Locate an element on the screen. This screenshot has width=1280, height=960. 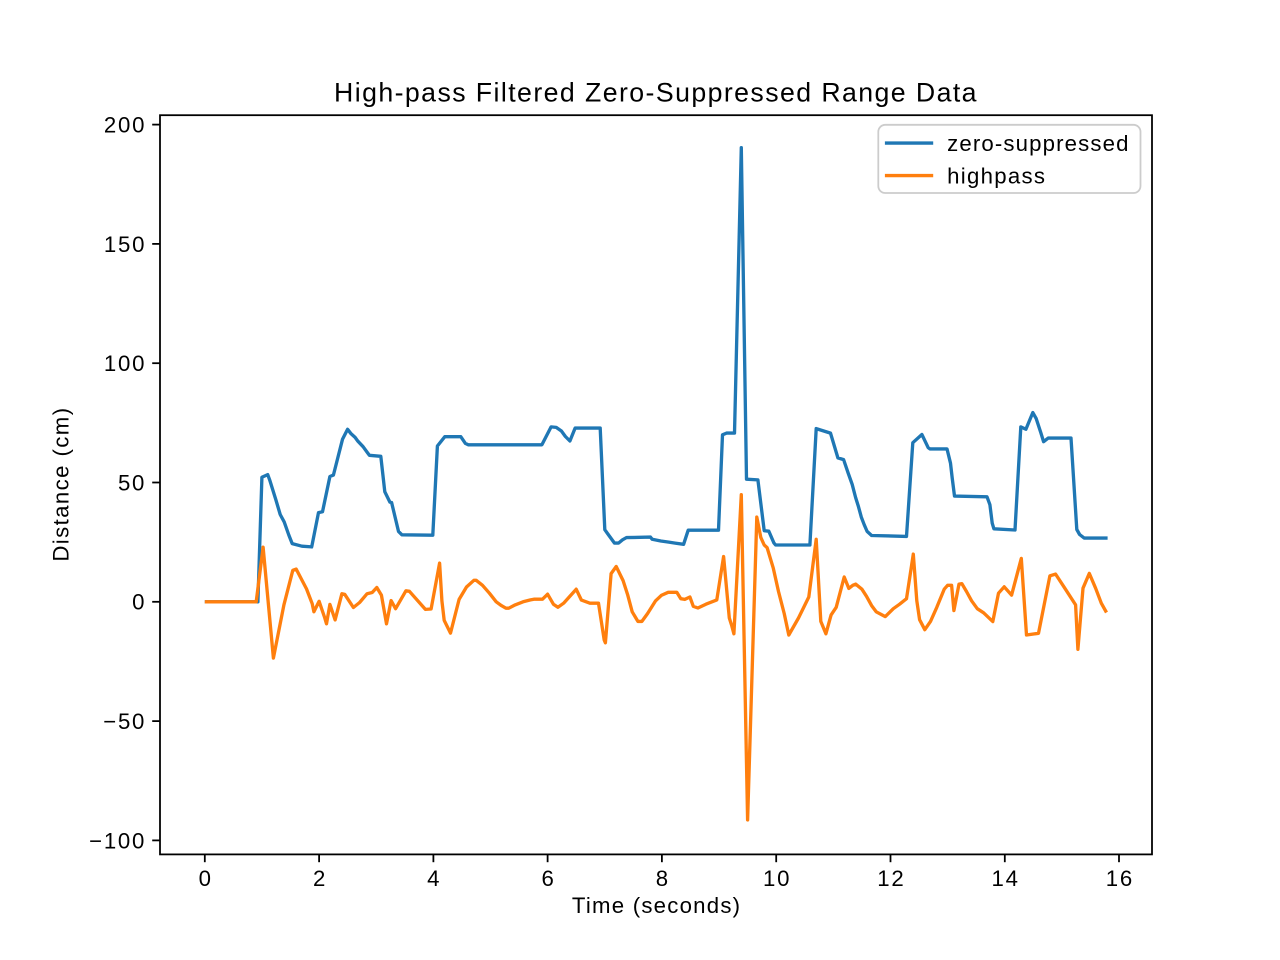
svg-text: 150 is located at coordinates (125, 244).